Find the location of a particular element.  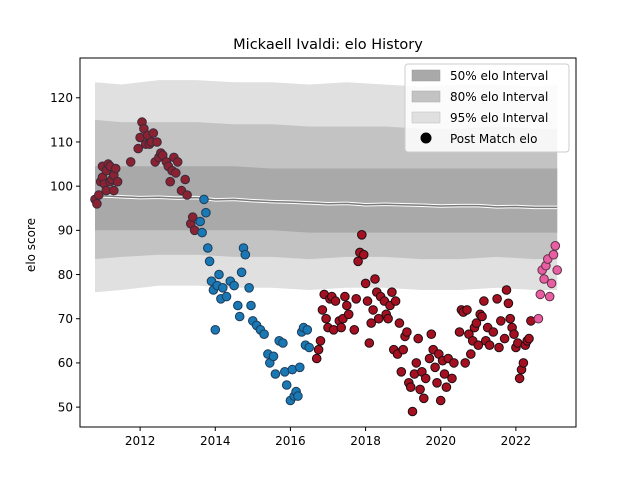

y-tick-label: 60 is located at coordinates (65, 363).